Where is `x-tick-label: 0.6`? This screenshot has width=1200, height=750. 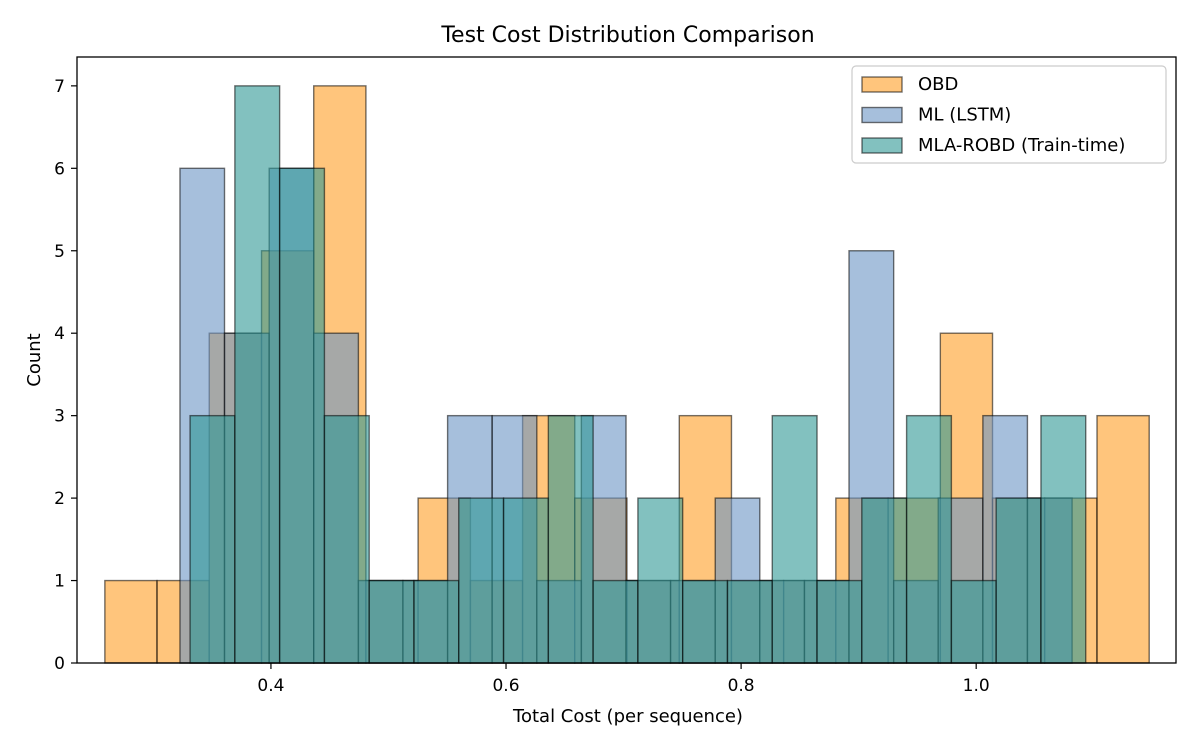
x-tick-label: 0.6 is located at coordinates (505, 686).